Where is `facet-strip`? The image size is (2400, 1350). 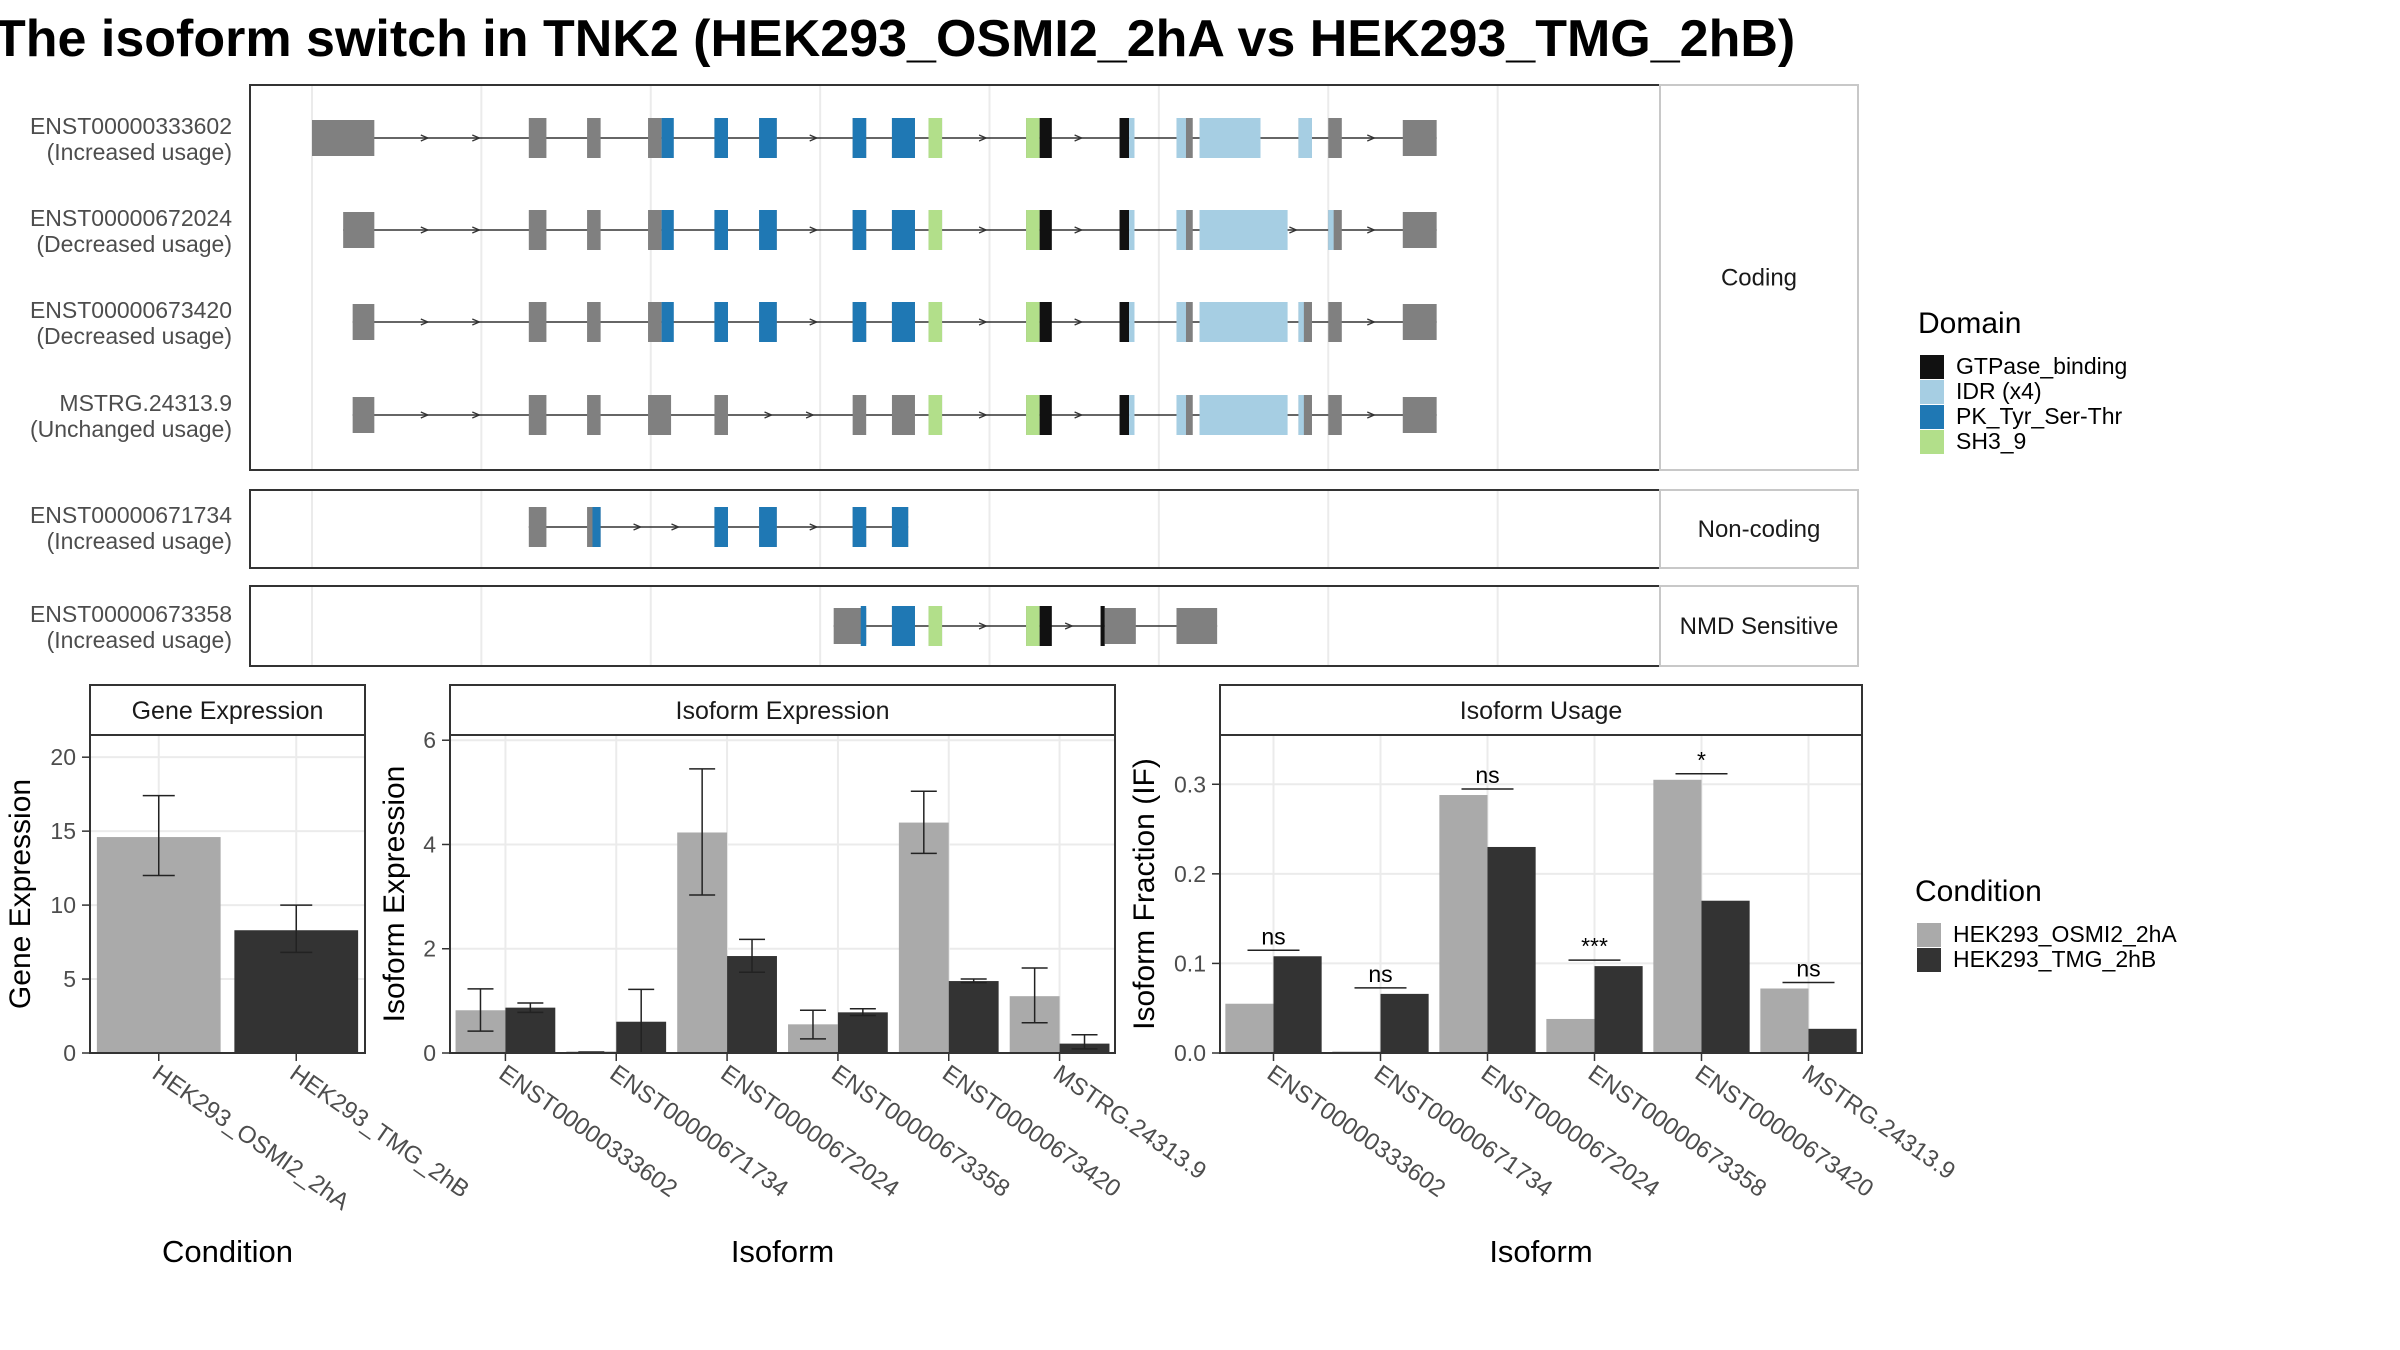 facet-strip is located at coordinates (1759, 277).